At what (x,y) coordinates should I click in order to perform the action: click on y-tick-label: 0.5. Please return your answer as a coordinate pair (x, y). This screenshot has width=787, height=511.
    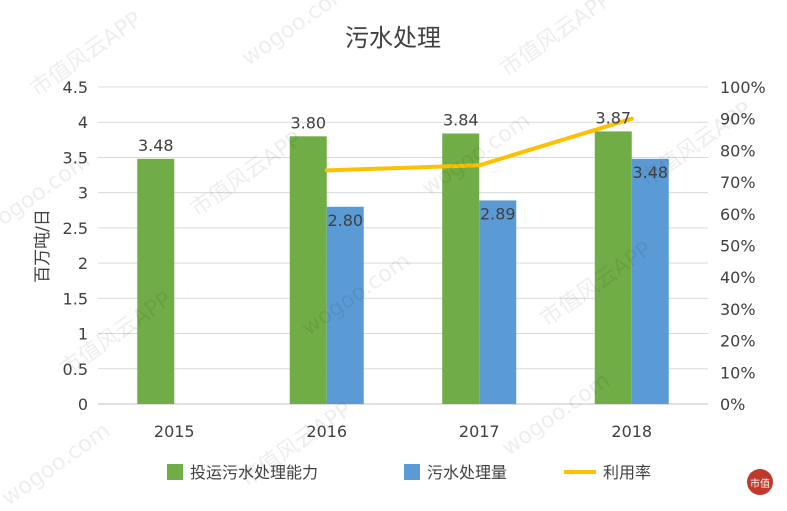
    Looking at the image, I should click on (75, 369).